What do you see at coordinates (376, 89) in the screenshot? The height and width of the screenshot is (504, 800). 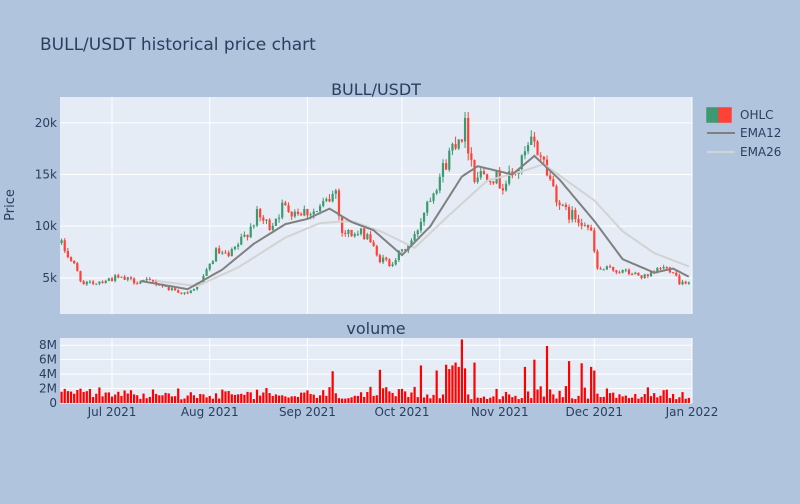 I see `price-subplot-title: BULL/USDT` at bounding box center [376, 89].